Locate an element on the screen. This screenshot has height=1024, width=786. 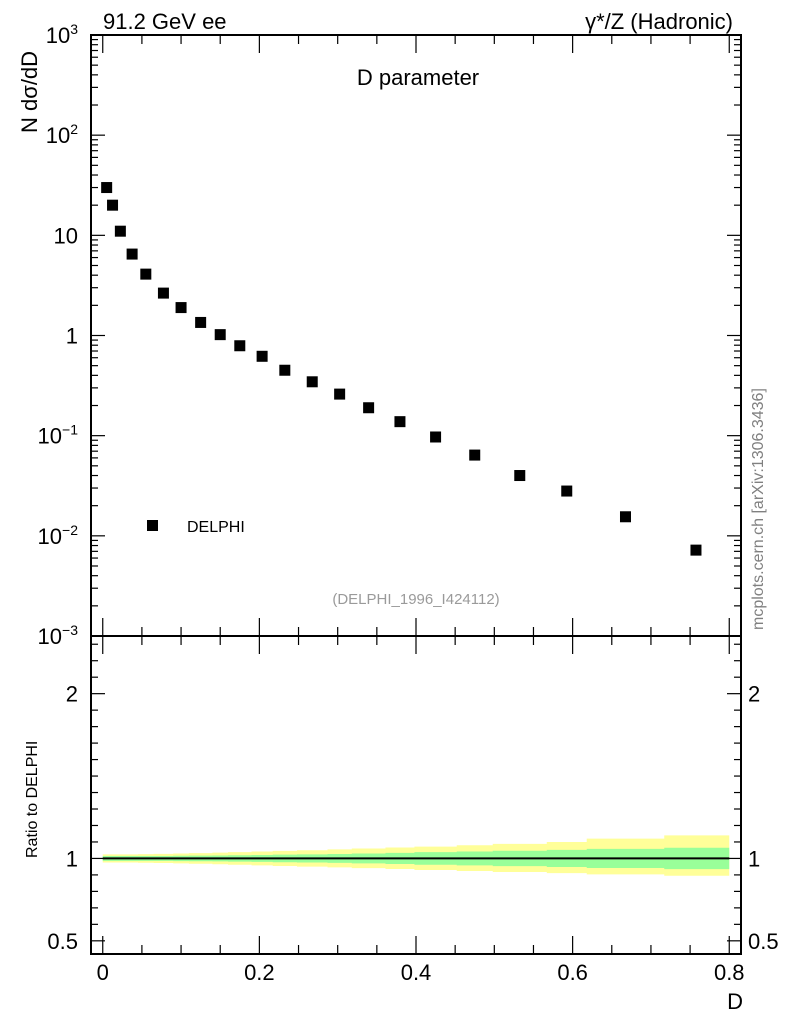
ratio-y-tick-label-right: 0.5 is located at coordinates (763, 941).